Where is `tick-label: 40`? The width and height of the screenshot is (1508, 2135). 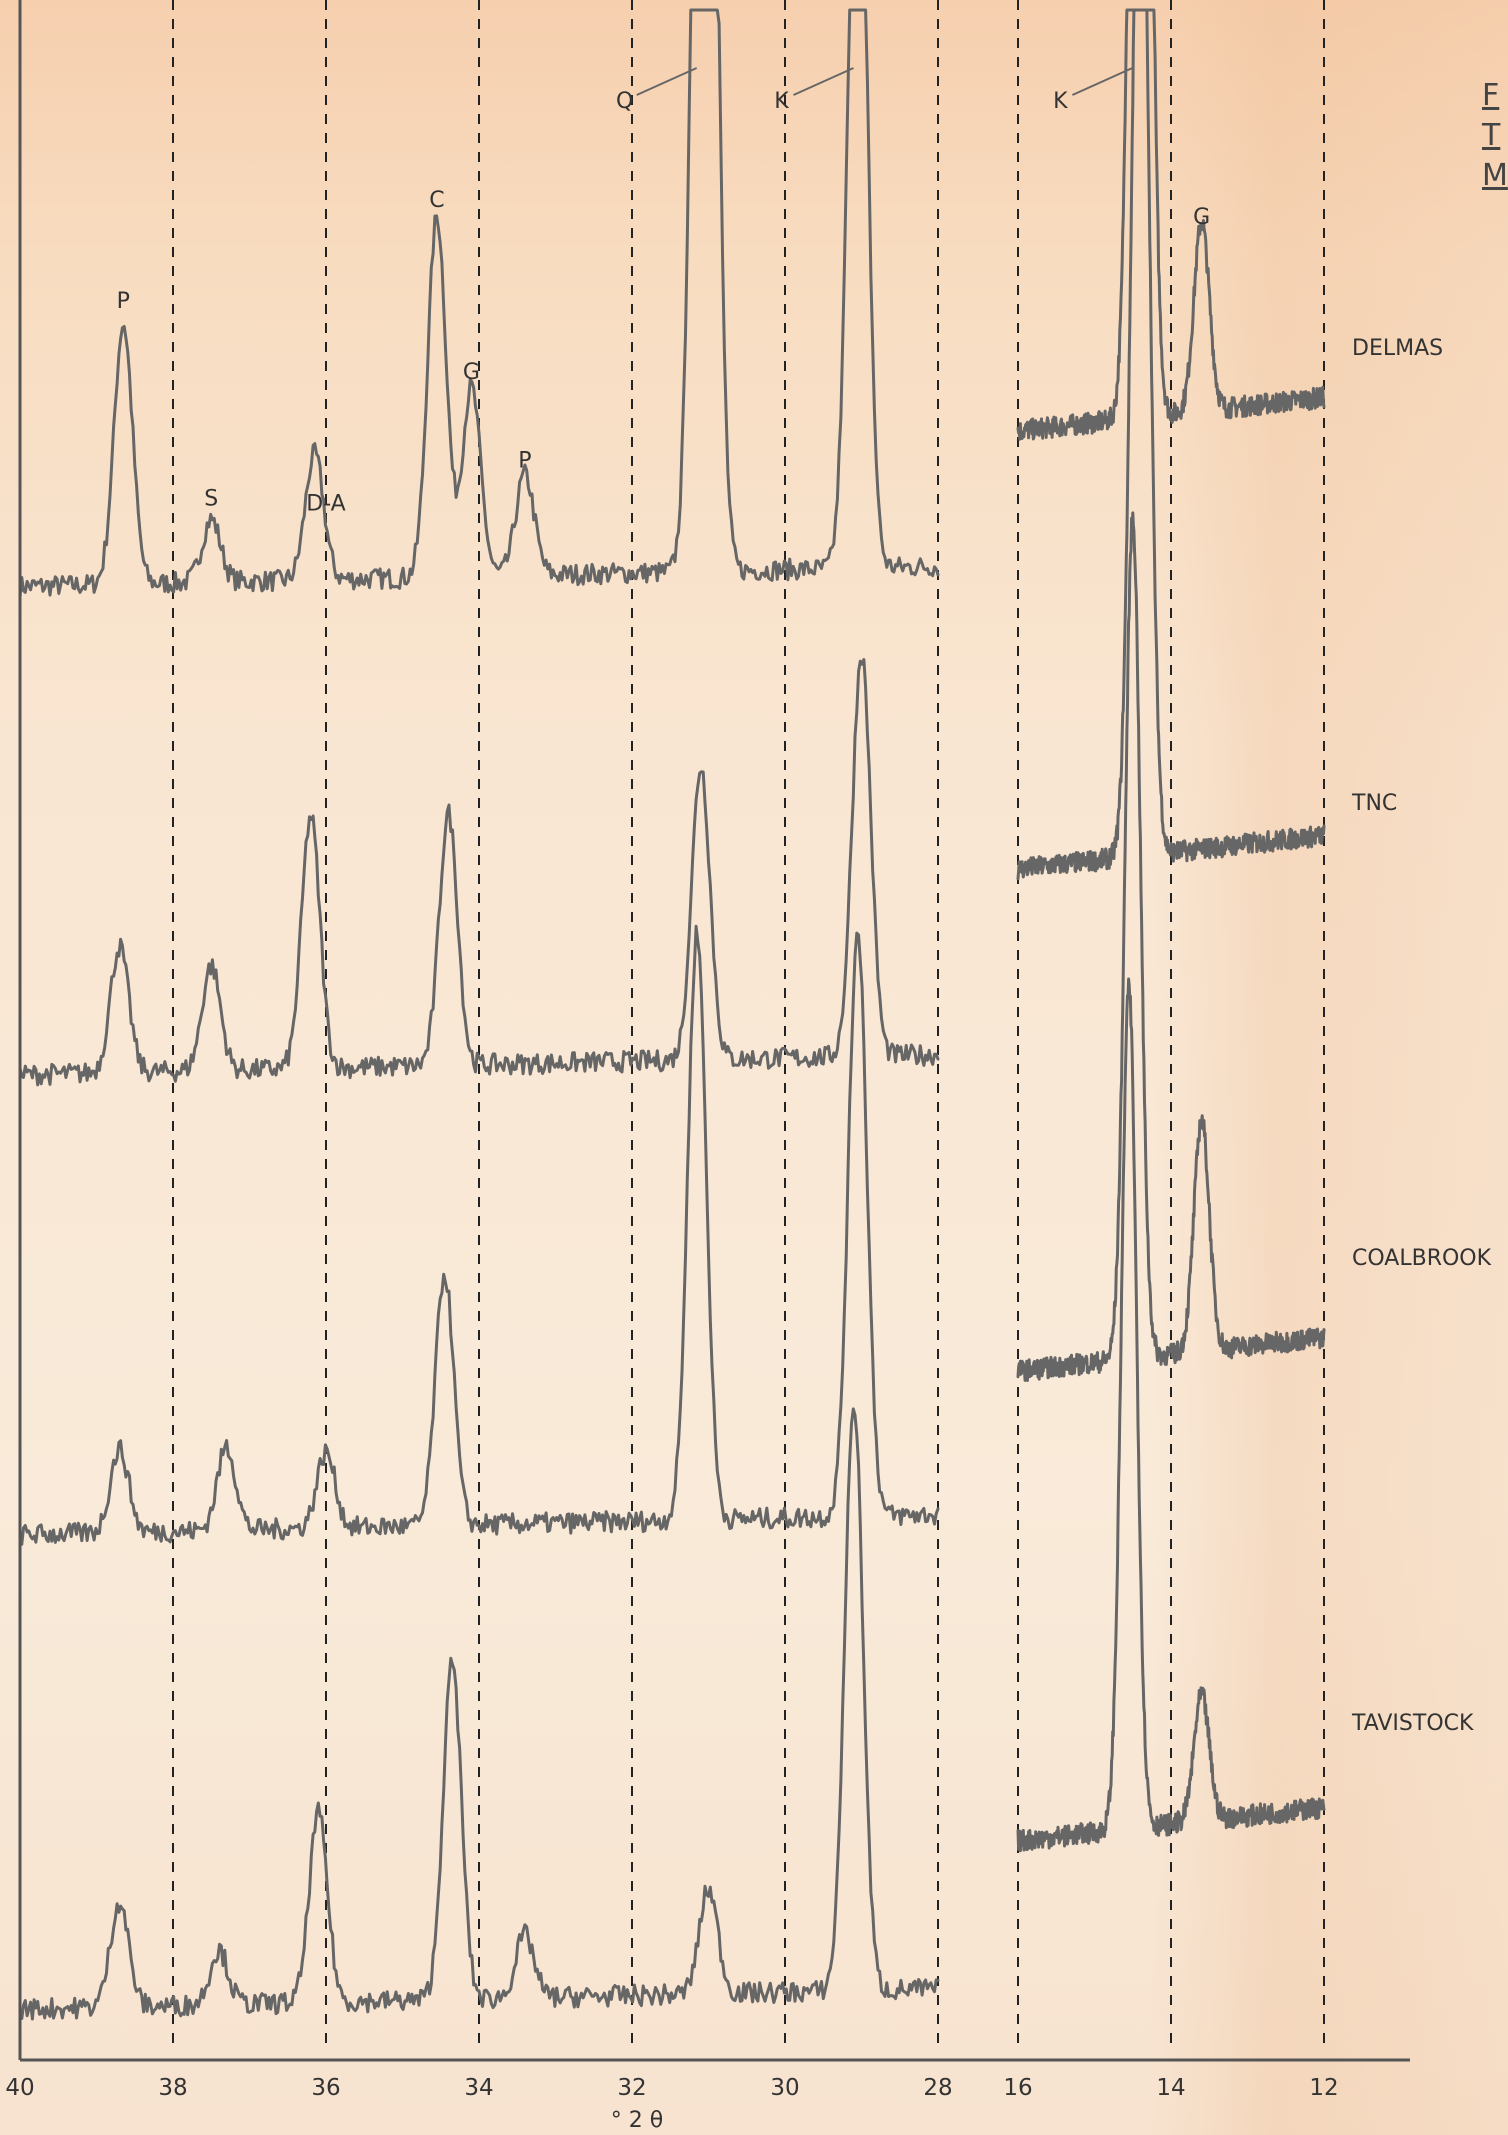
tick-label: 40 is located at coordinates (19, 2088).